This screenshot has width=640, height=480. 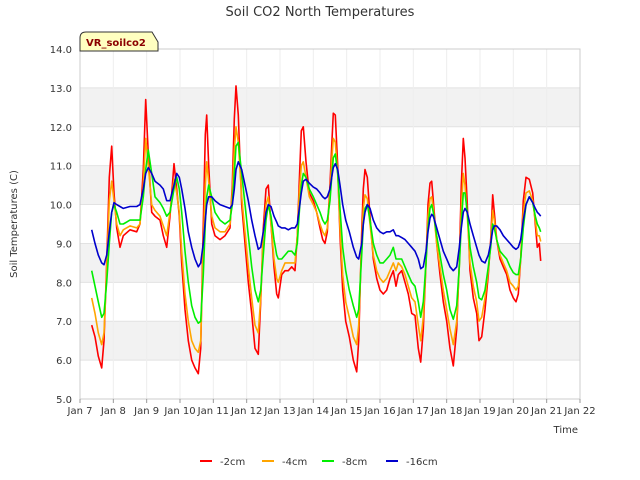 What do you see at coordinates (61, 128) in the screenshot?
I see `y-tick-label: 12.0` at bounding box center [61, 128].